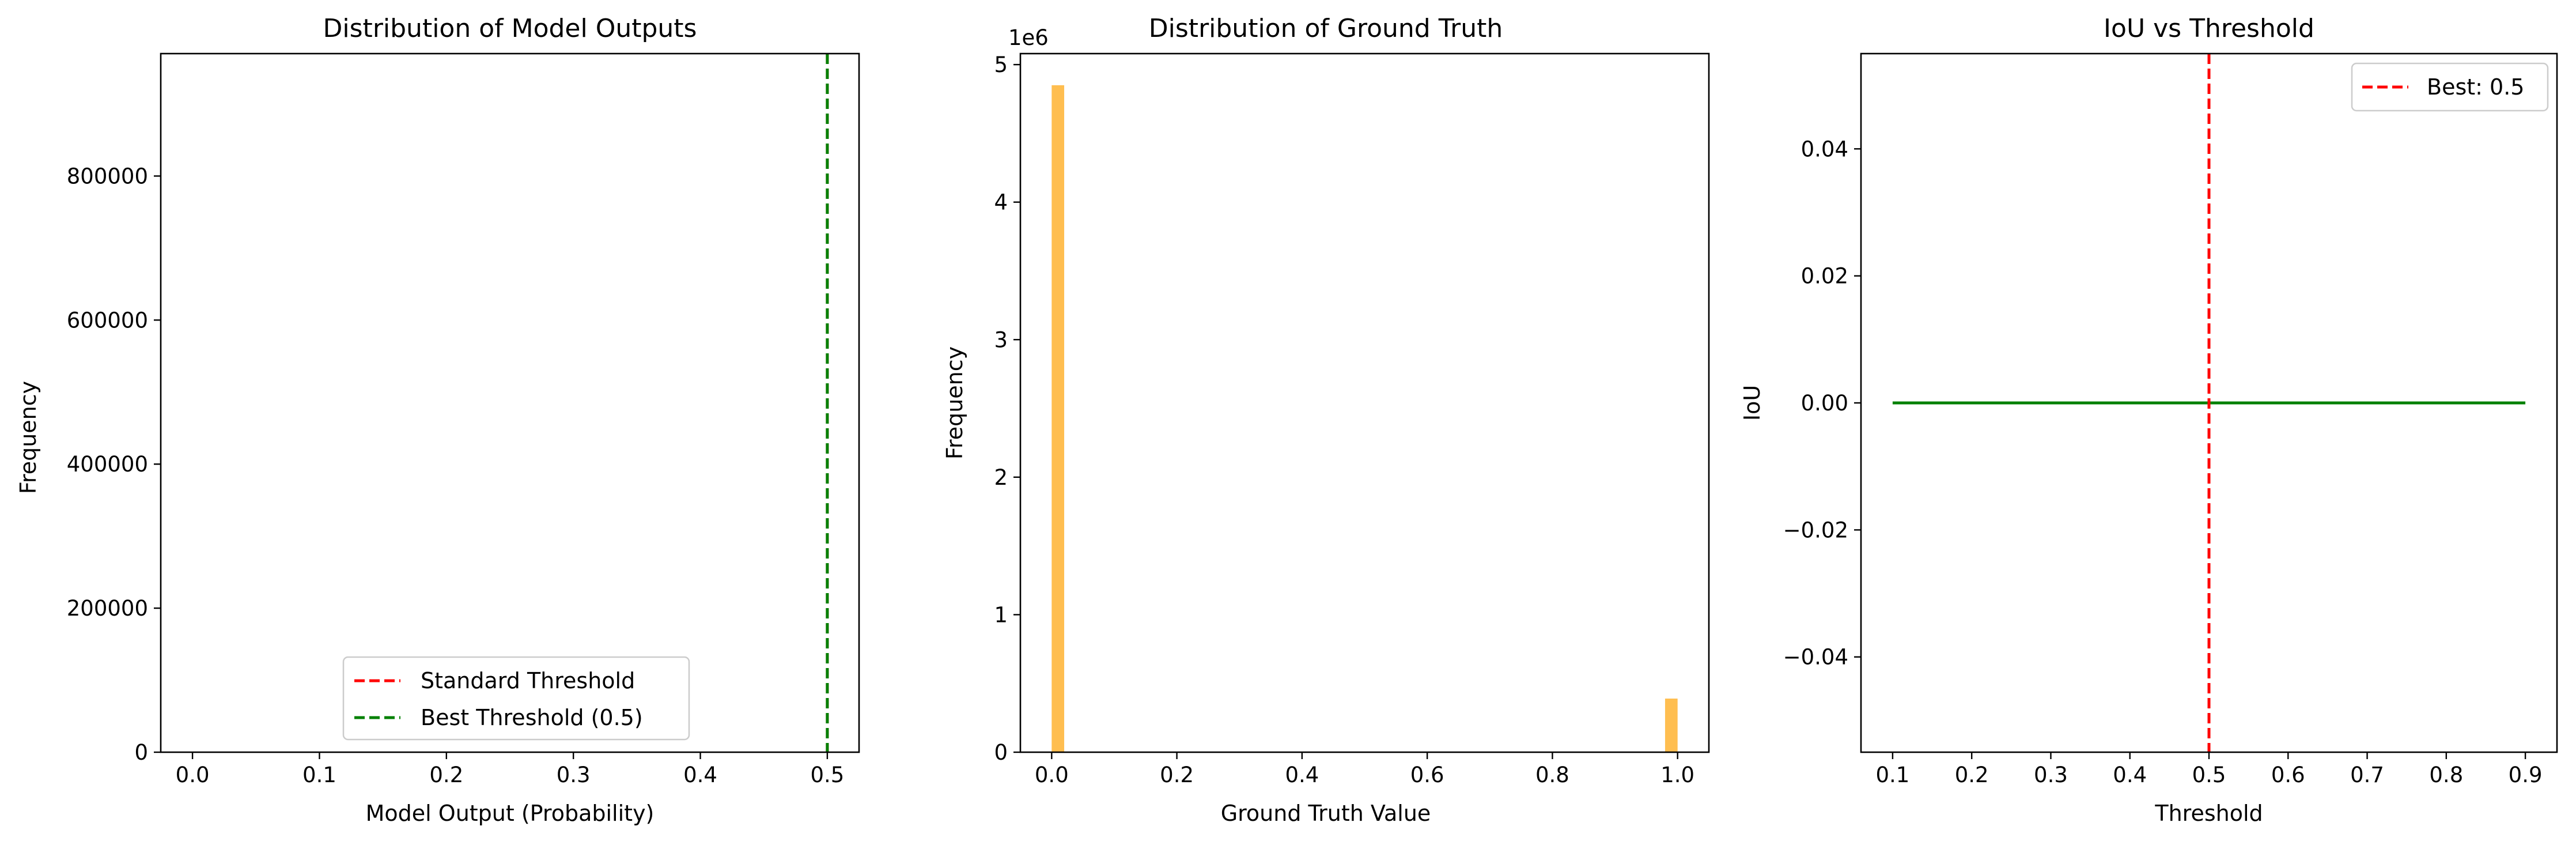 This screenshot has width=2576, height=845. What do you see at coordinates (532, 717) in the screenshot?
I see `legend-label-best: Best Threshold (0.5)` at bounding box center [532, 717].